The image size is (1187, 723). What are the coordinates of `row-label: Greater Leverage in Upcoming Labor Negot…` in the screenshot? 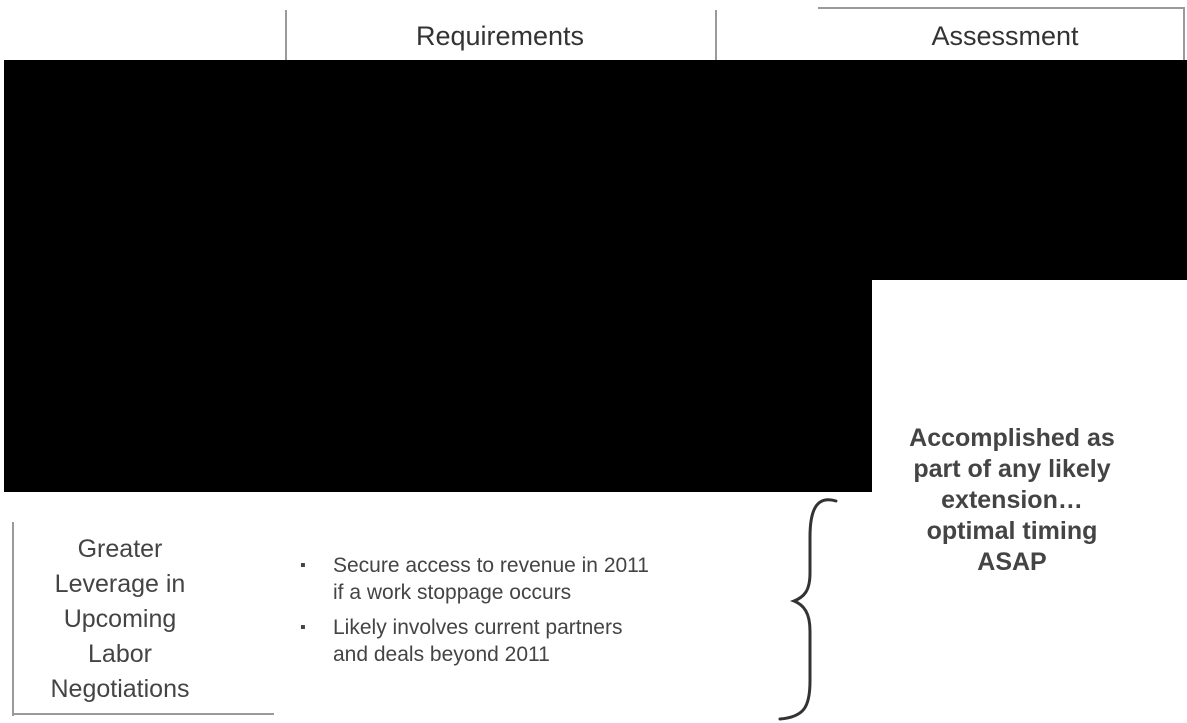 It's located at (120, 619).